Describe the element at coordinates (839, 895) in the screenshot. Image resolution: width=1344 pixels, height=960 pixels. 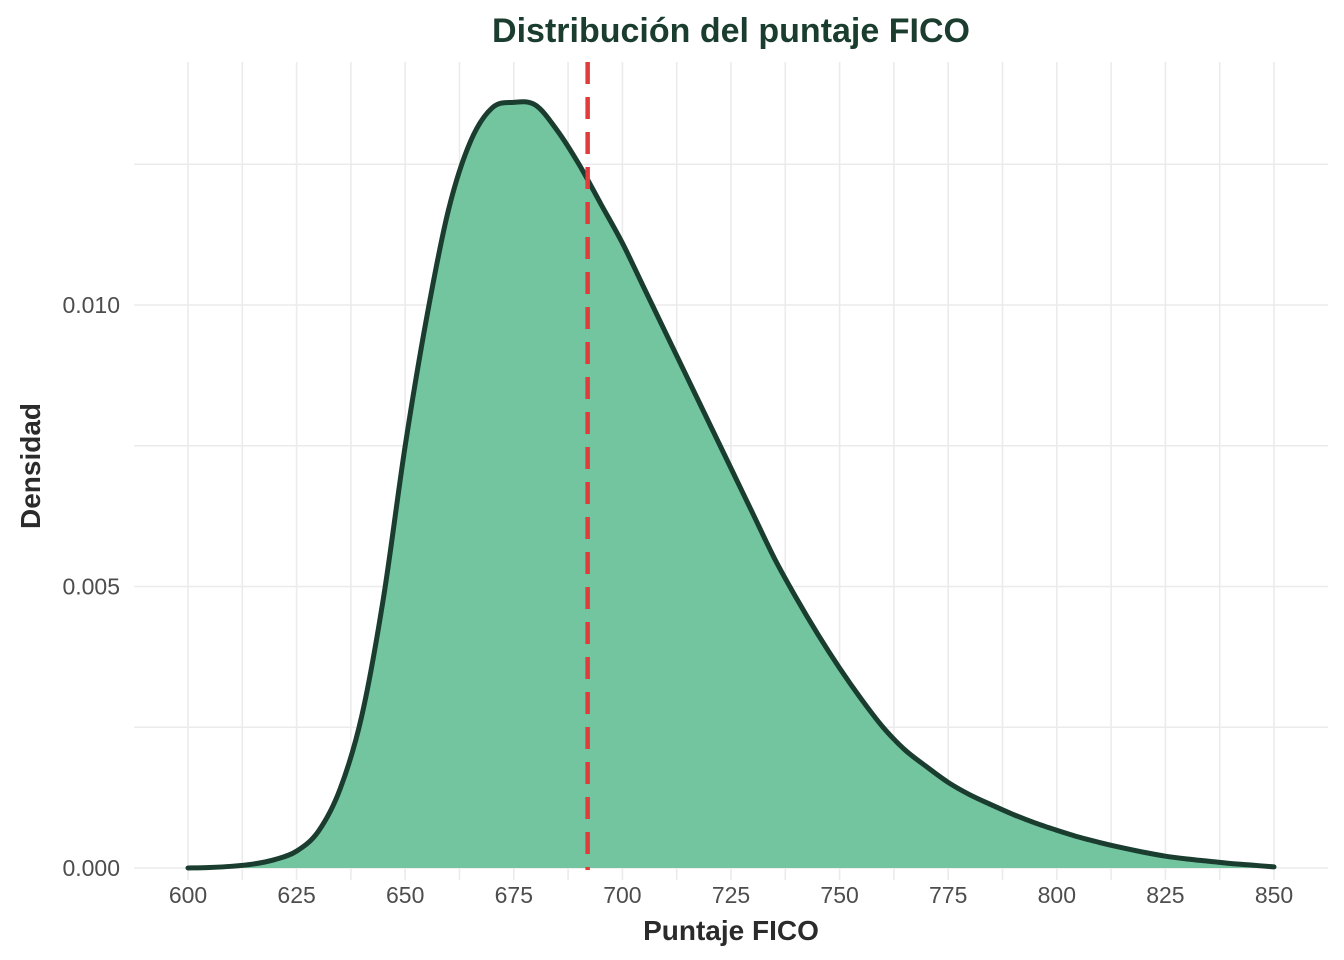
I see `x-tick-label: 750` at that location.